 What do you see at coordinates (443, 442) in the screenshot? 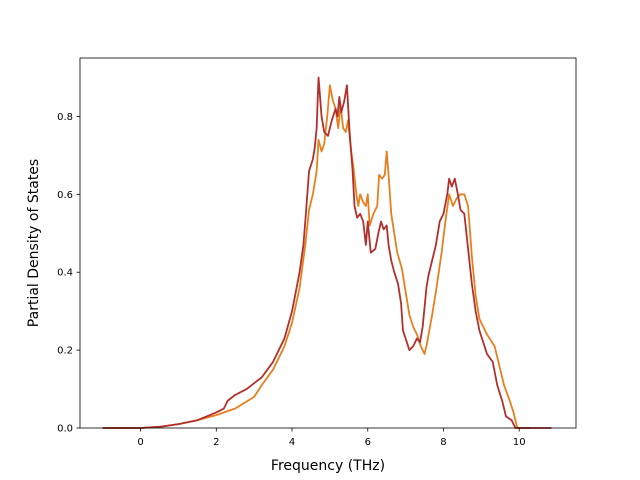
I see `x-tick-label: 8` at bounding box center [443, 442].